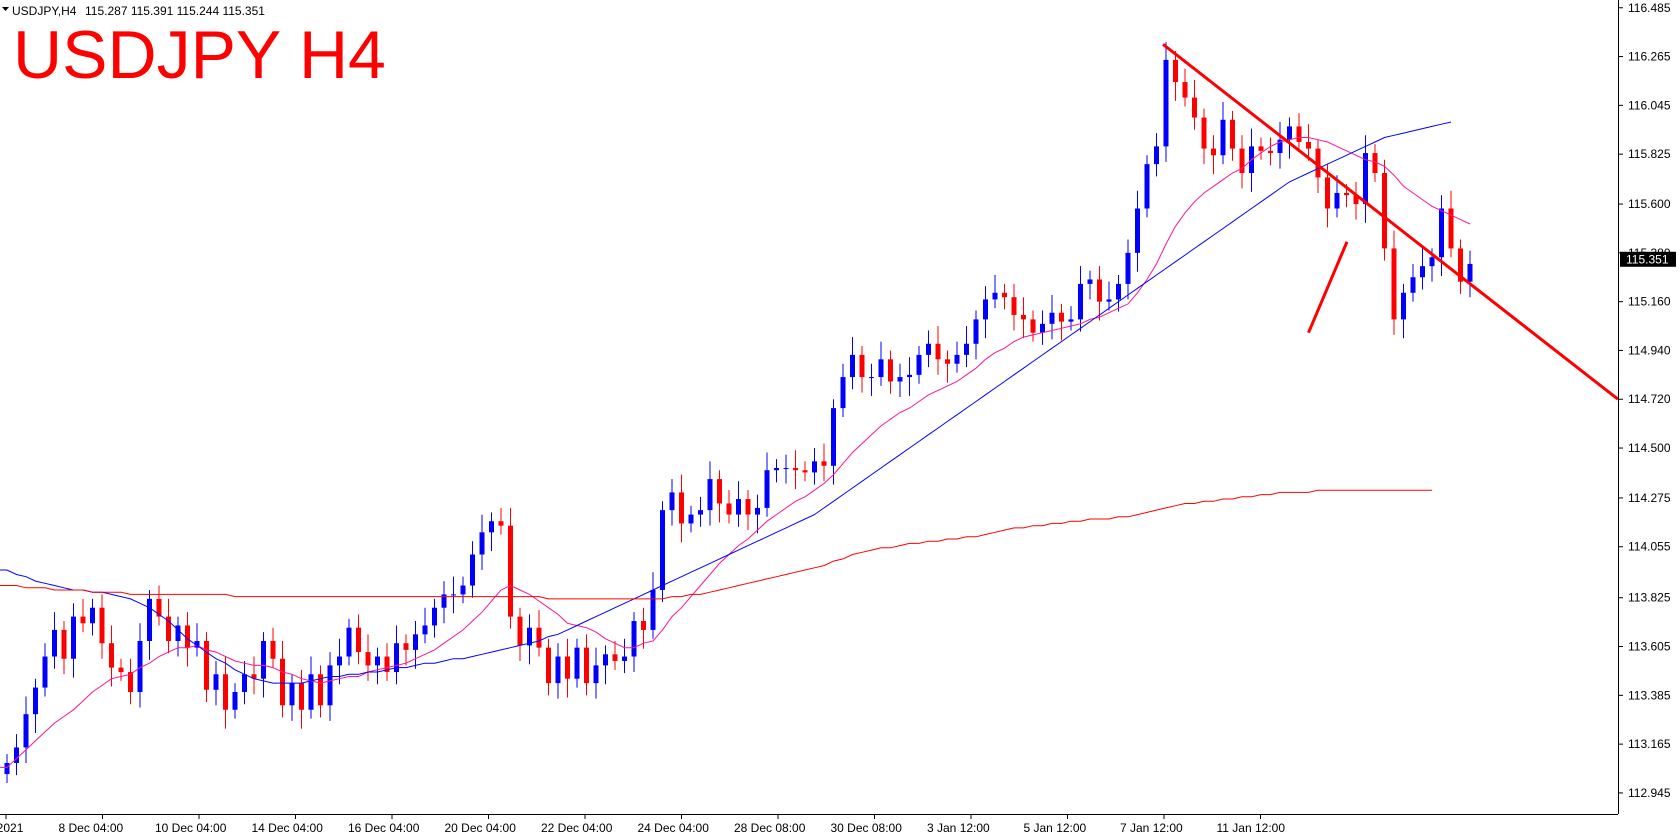  What do you see at coordinates (1390, 222) in the screenshot?
I see `upper-trendline` at bounding box center [1390, 222].